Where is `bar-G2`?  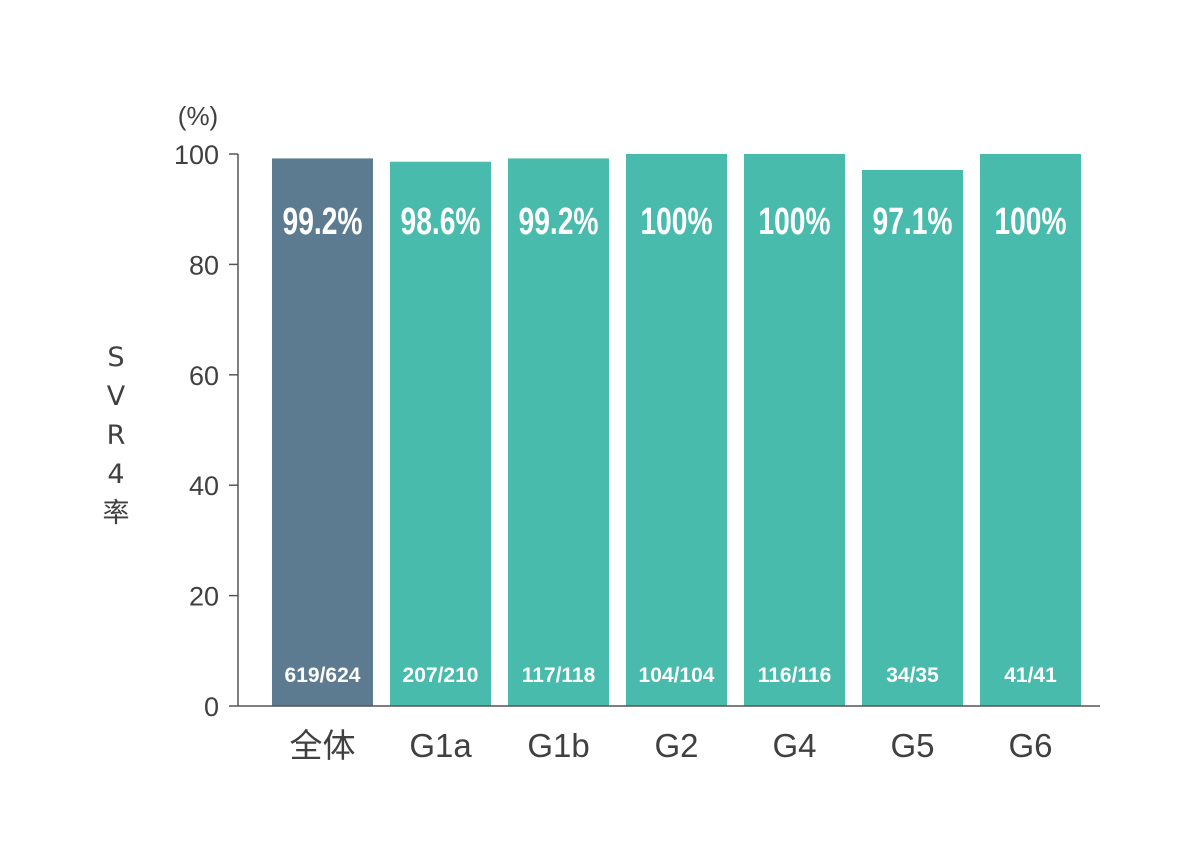
bar-G2 is located at coordinates (676, 430).